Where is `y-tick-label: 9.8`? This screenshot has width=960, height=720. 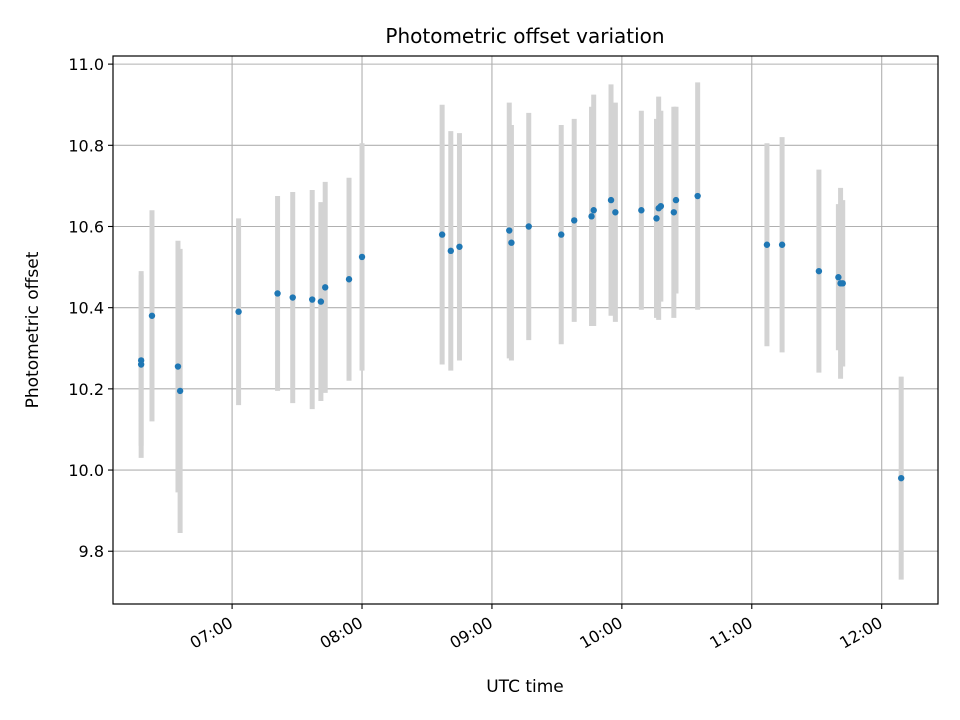 y-tick-label: 9.8 is located at coordinates (91, 551).